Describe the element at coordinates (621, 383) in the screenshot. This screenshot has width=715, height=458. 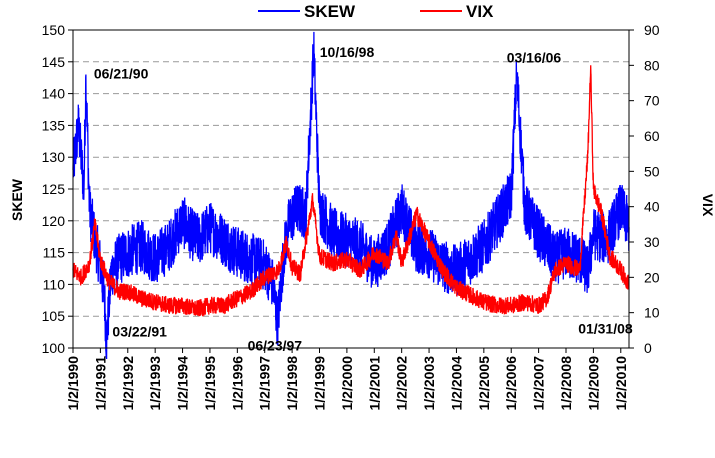
I see `x-tick-label: 1/2/2010` at that location.